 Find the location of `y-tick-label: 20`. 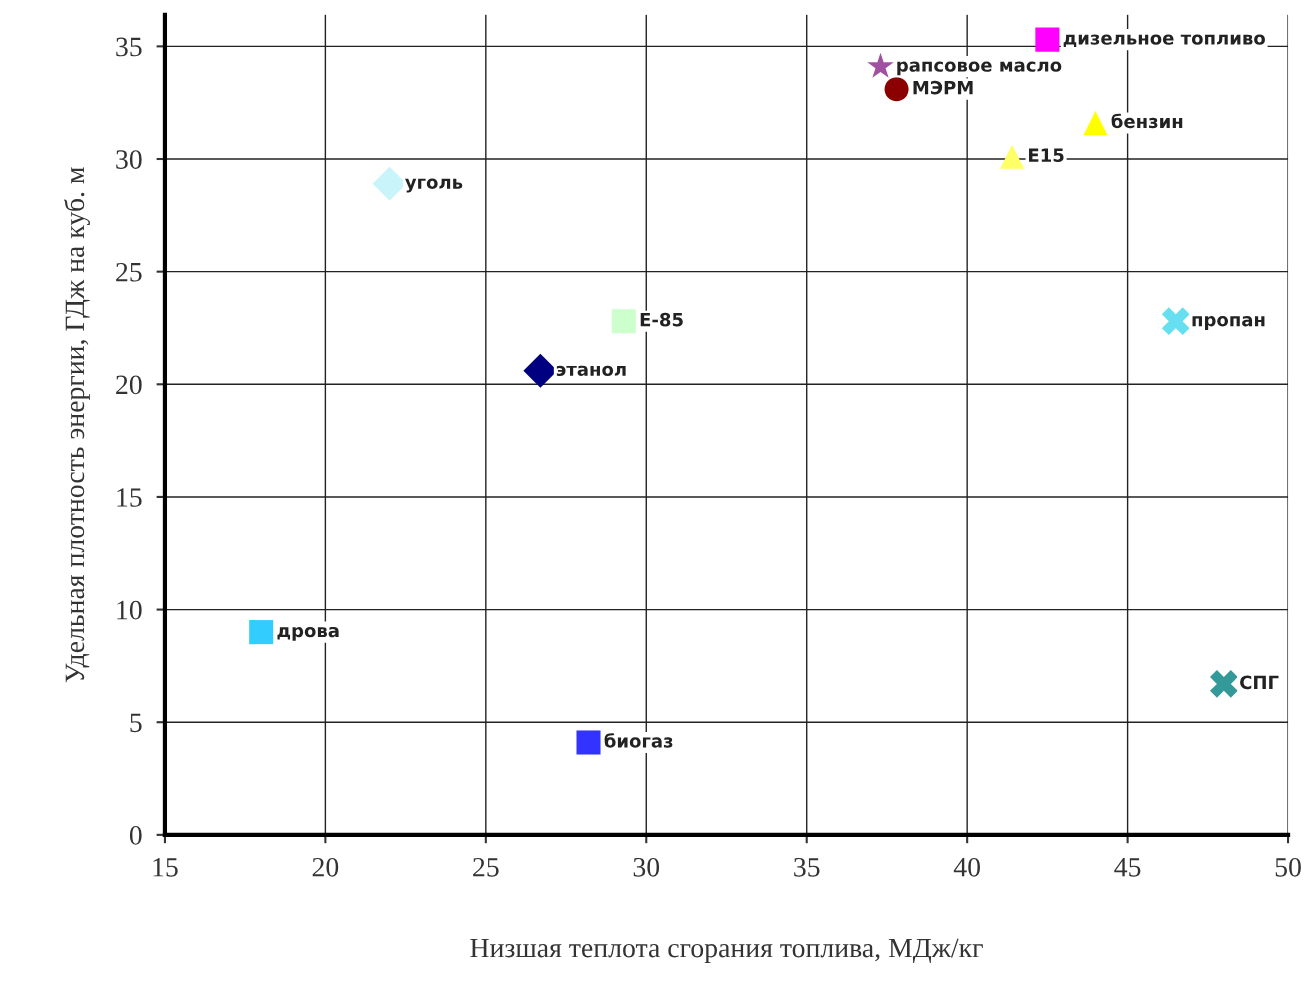

y-tick-label: 20 is located at coordinates (129, 385).